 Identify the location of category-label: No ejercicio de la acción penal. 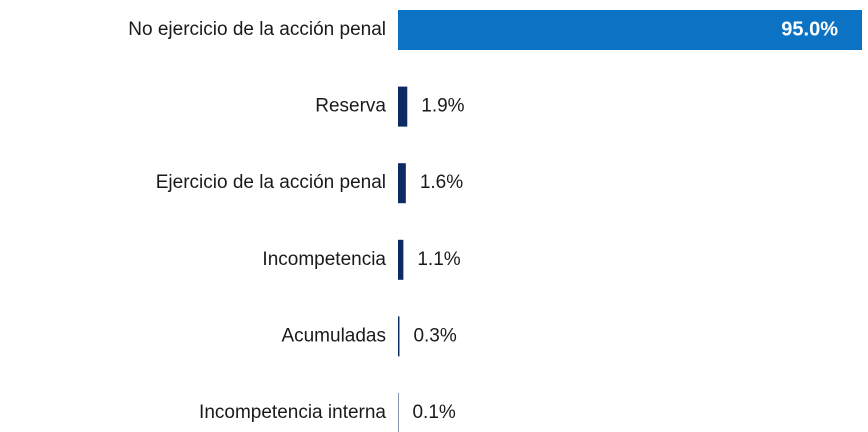
(257, 29).